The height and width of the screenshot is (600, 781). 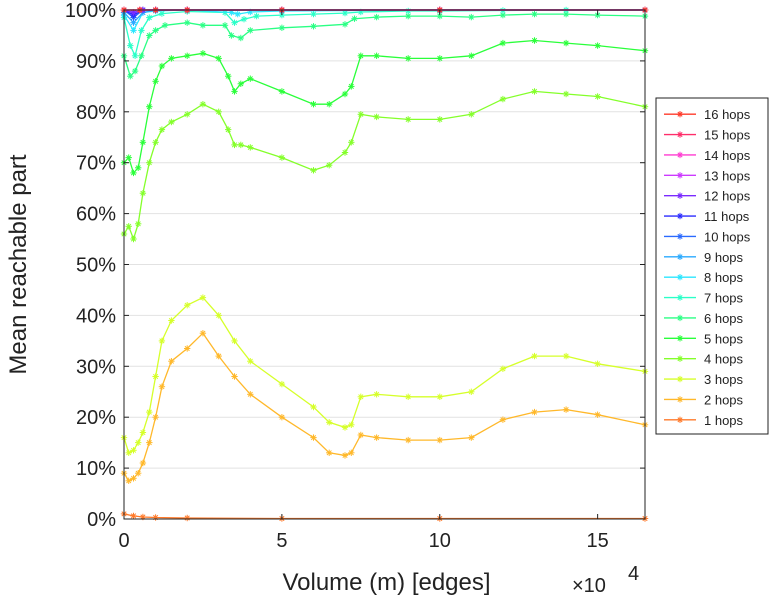 What do you see at coordinates (633, 574) in the screenshot?
I see `x-multiplier-exponent: 4` at bounding box center [633, 574].